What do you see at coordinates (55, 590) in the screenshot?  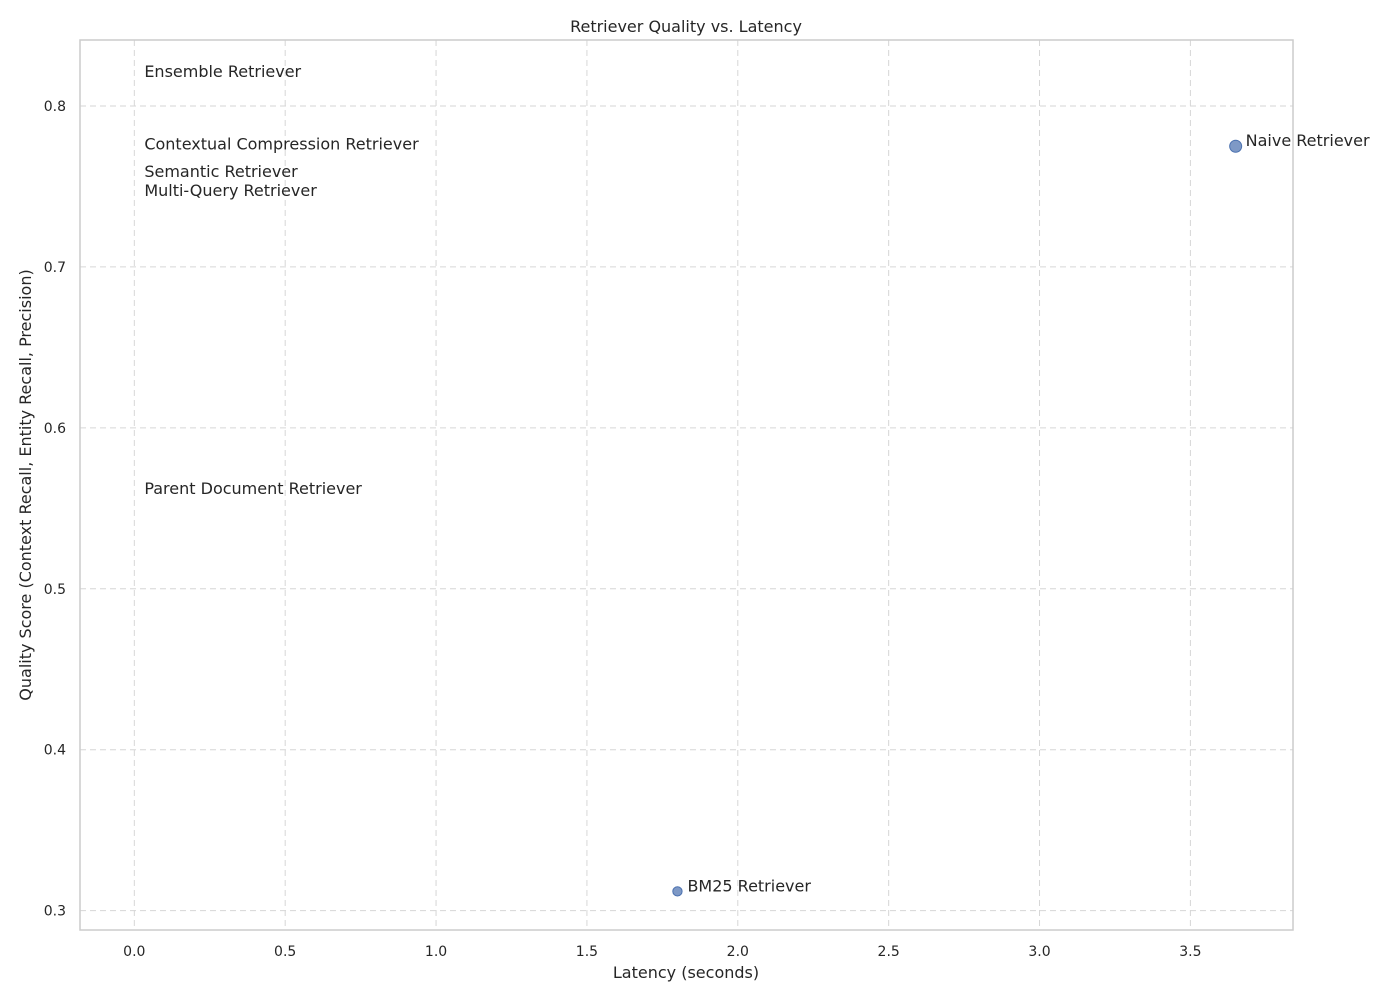 I see `y-tick-label: 0.5` at bounding box center [55, 590].